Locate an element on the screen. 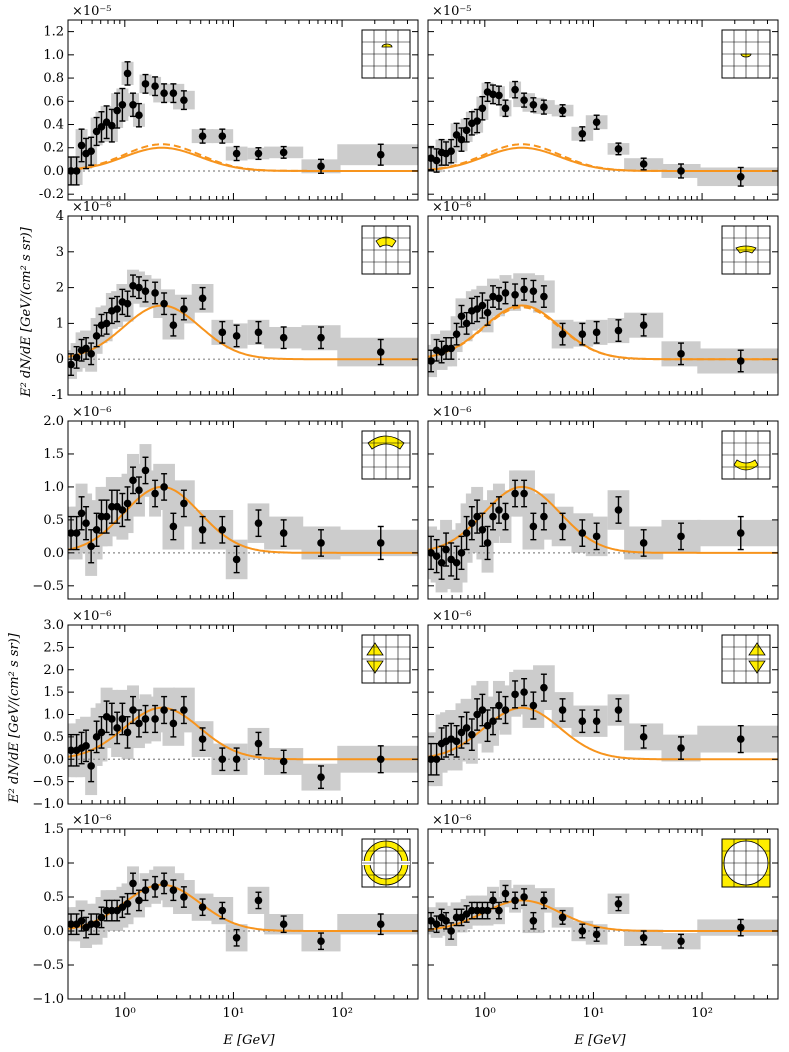 Image resolution: width=789 pixels, height=1052 pixels. panel-r5c2: 10⁰ 10¹ 10² ×10⁻⁶ is located at coordinates (603, 917).